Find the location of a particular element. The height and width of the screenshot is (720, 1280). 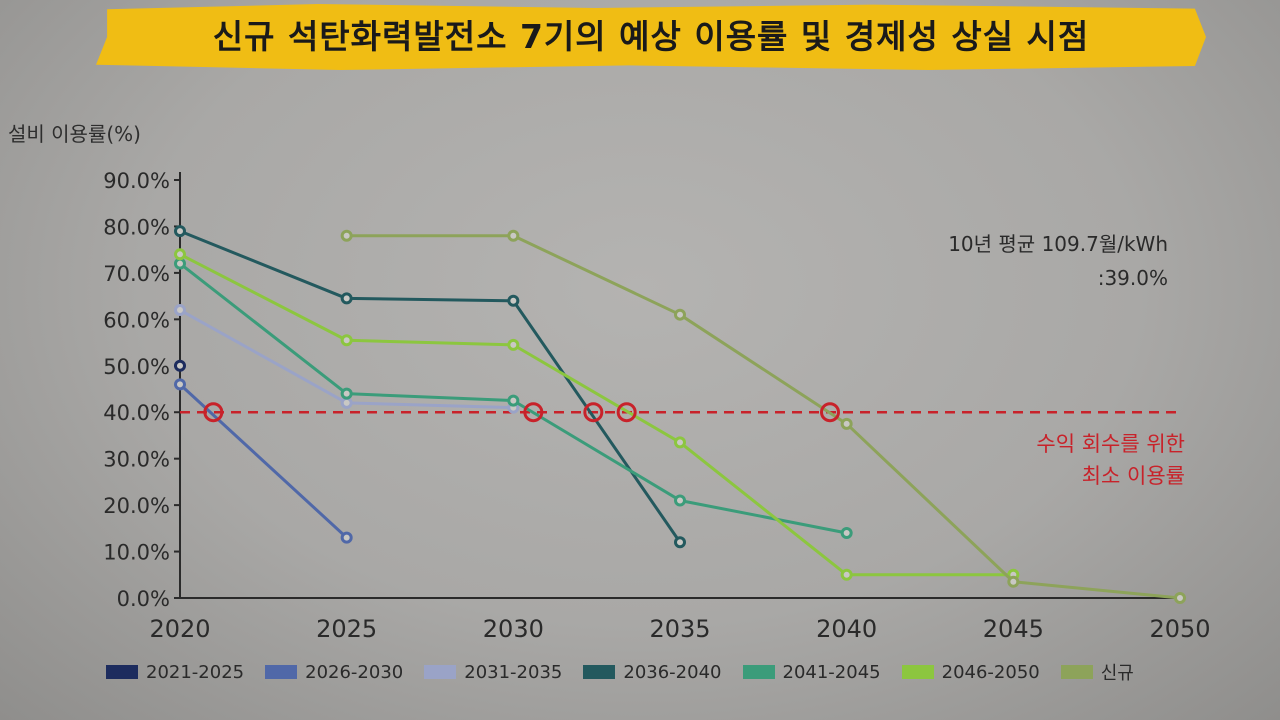

legend-label: 2041-2045 is located at coordinates (831, 672).